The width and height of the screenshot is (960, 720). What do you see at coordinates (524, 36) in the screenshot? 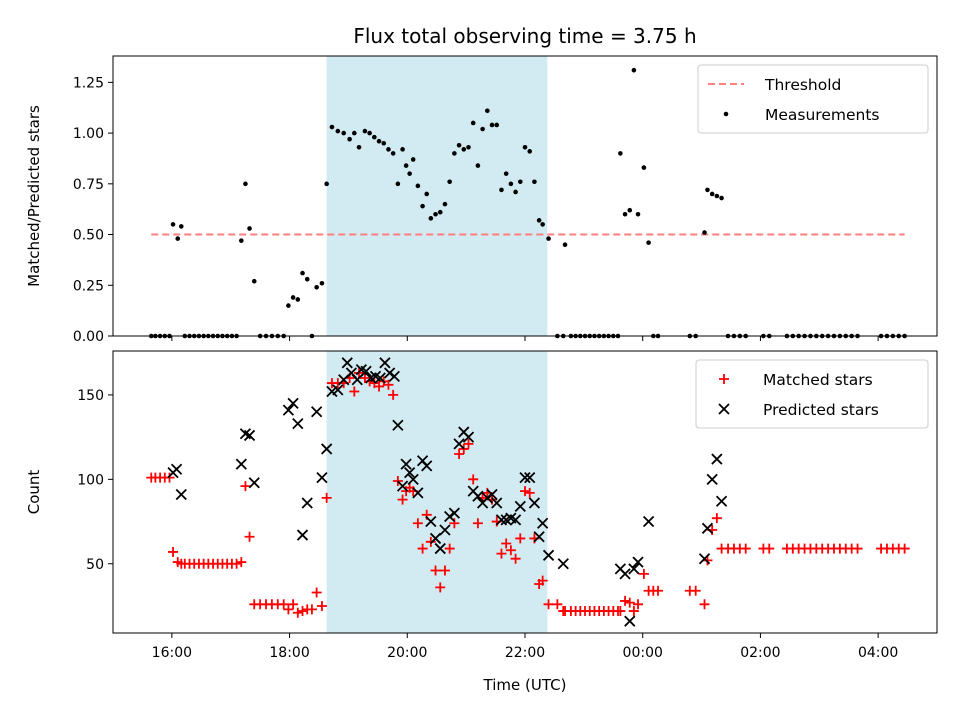
I see `chart-title: Flux total observing time = 3.75 h` at bounding box center [524, 36].